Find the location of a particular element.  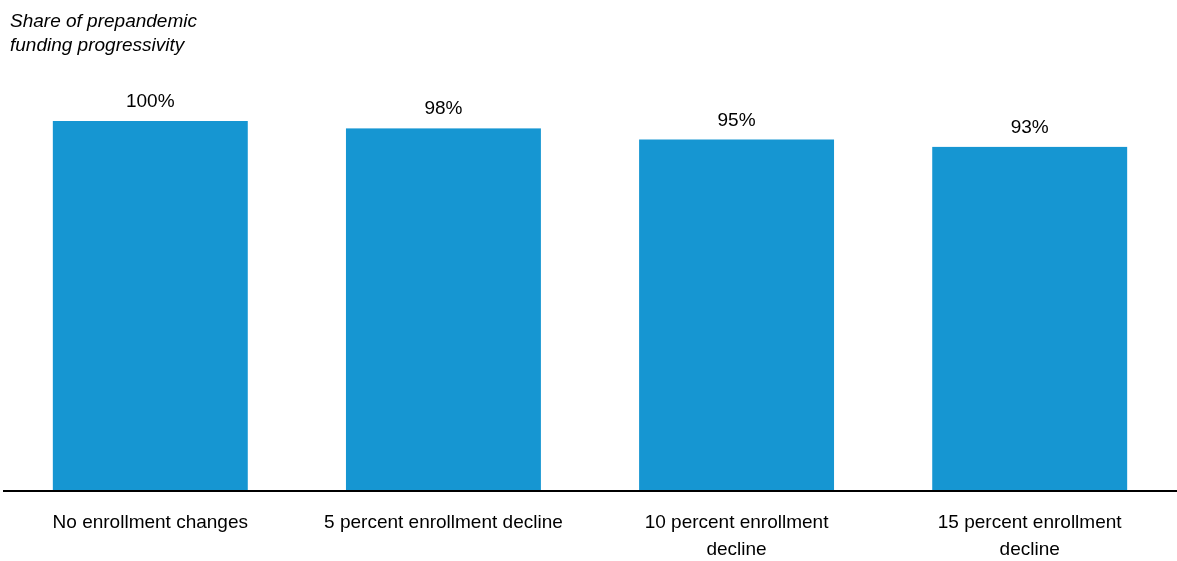

x-tick-label: 5 percent enrollment decline is located at coordinates (443, 521).